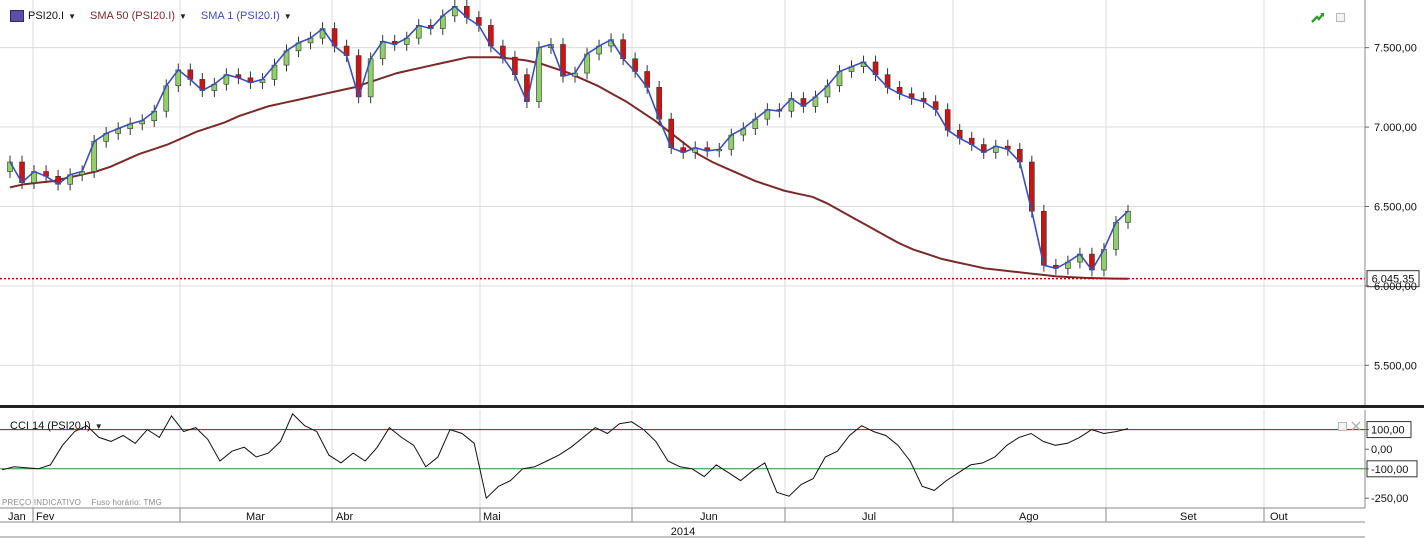  I want to click on last-value-box, so click(1393, 279).